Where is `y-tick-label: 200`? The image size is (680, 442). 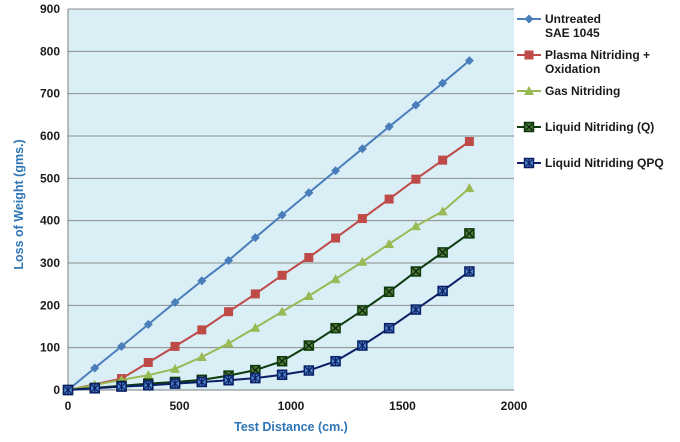 y-tick-label: 200 is located at coordinates (50, 305).